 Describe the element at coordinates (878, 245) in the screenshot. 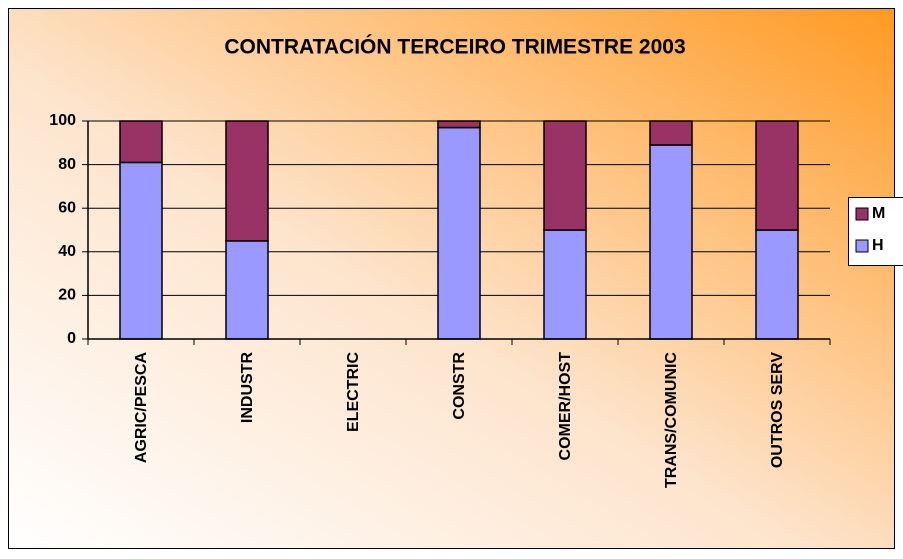

I see `legend-label: H` at that location.